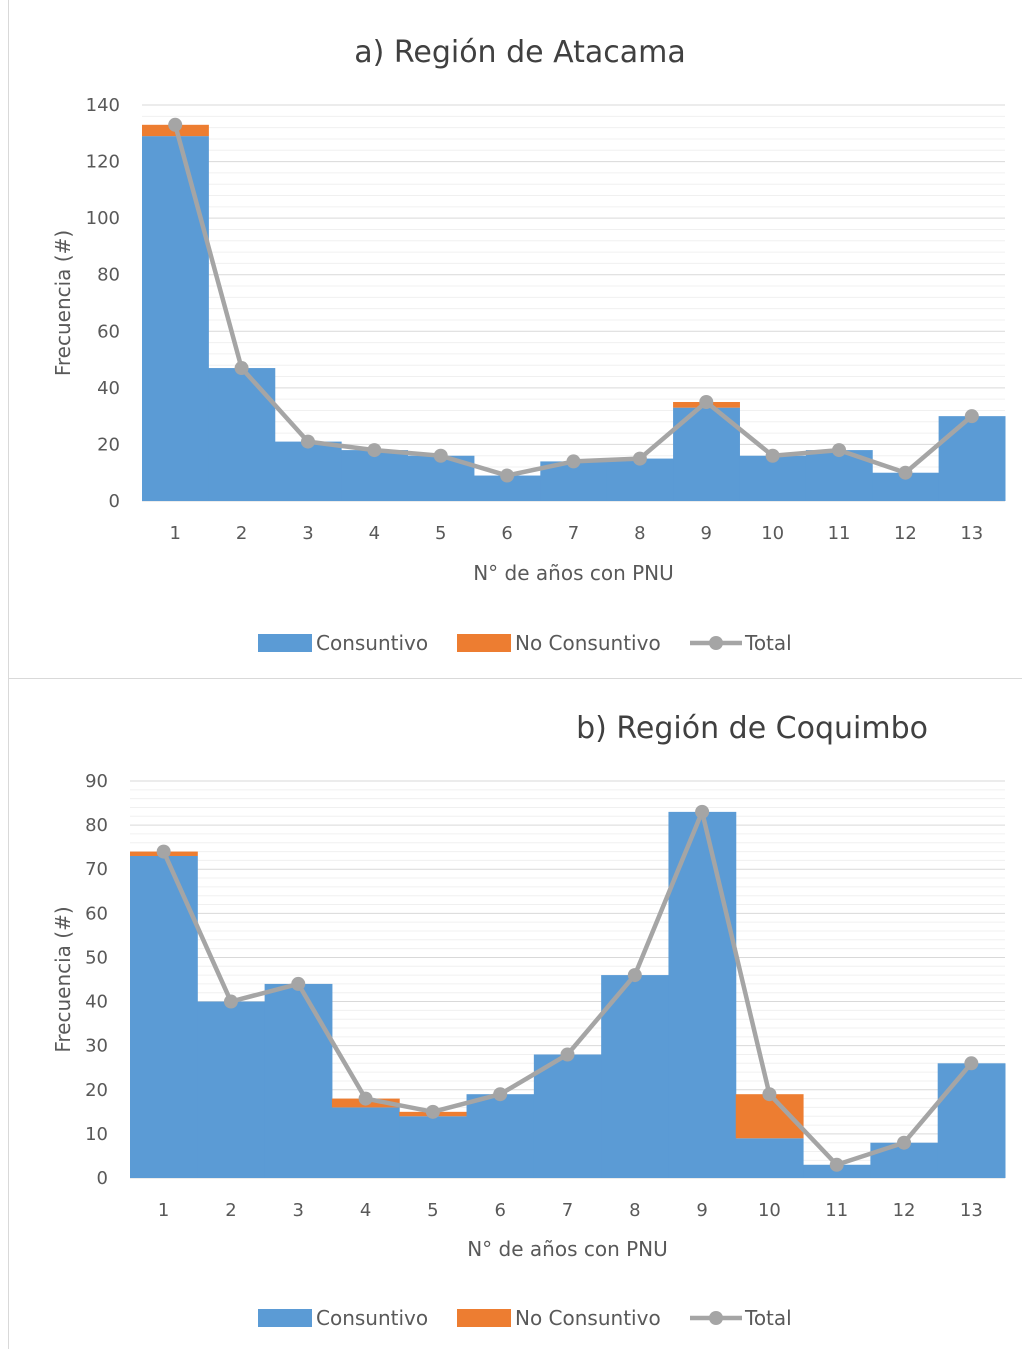 This screenshot has height=1353, width=1022. What do you see at coordinates (769, 1210) in the screenshot?
I see `x-tick-label: 10` at bounding box center [769, 1210].